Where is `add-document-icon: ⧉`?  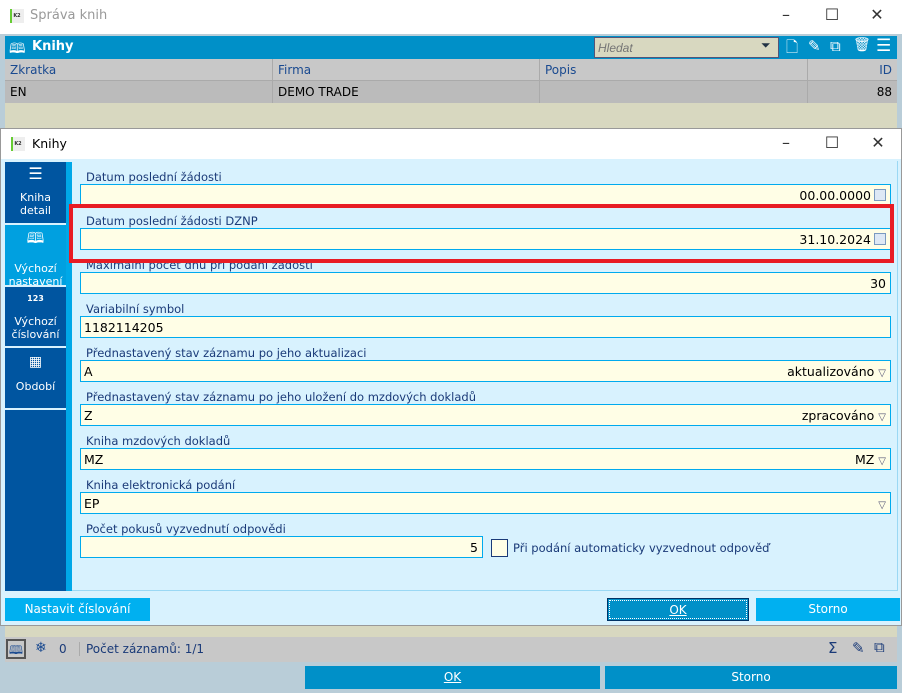
add-document-icon: ⧉ is located at coordinates (879, 647).